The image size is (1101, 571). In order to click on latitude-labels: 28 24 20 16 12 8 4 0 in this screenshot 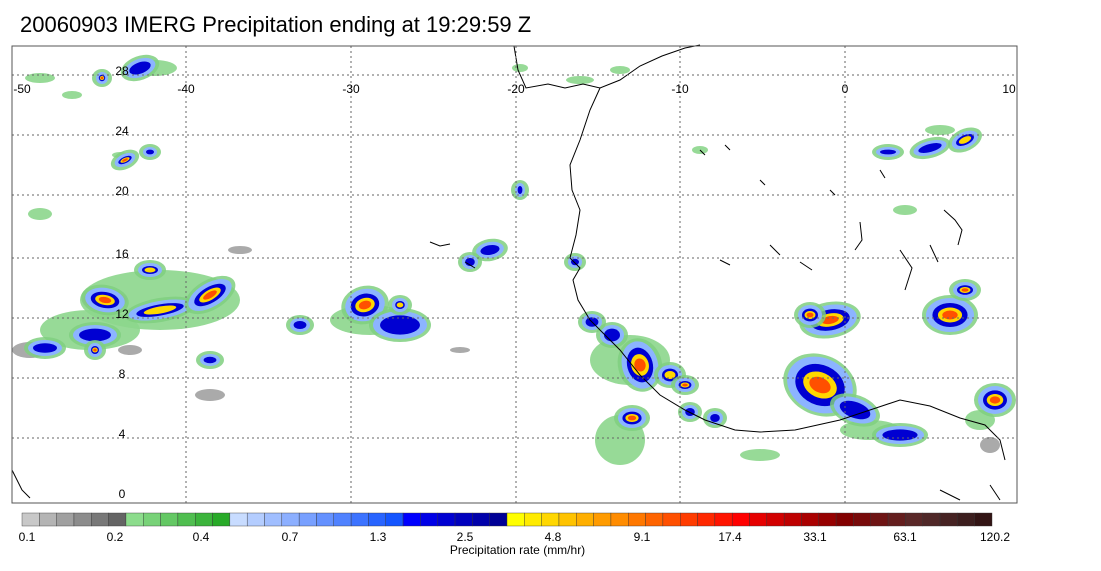, I will do `click(122, 282)`.